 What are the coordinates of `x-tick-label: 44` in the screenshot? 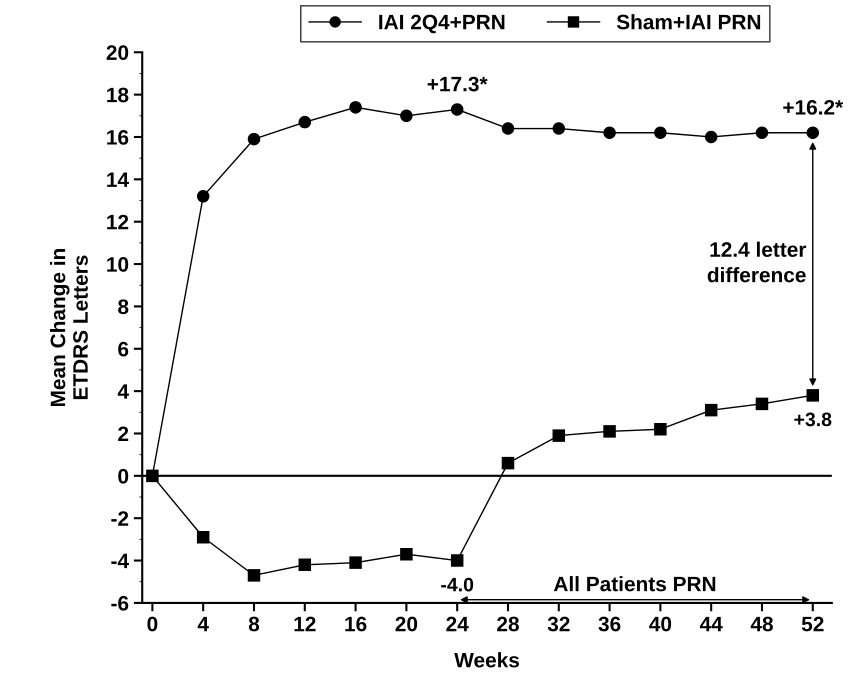 It's located at (711, 624).